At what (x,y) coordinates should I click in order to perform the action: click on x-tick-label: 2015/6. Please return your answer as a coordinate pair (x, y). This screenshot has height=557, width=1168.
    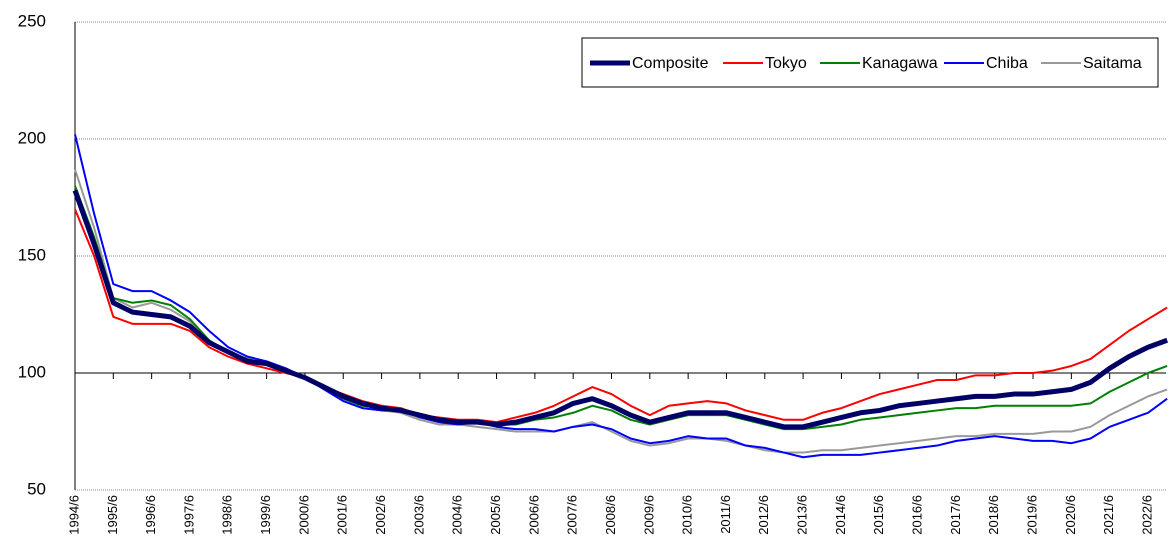
    Looking at the image, I should click on (878, 515).